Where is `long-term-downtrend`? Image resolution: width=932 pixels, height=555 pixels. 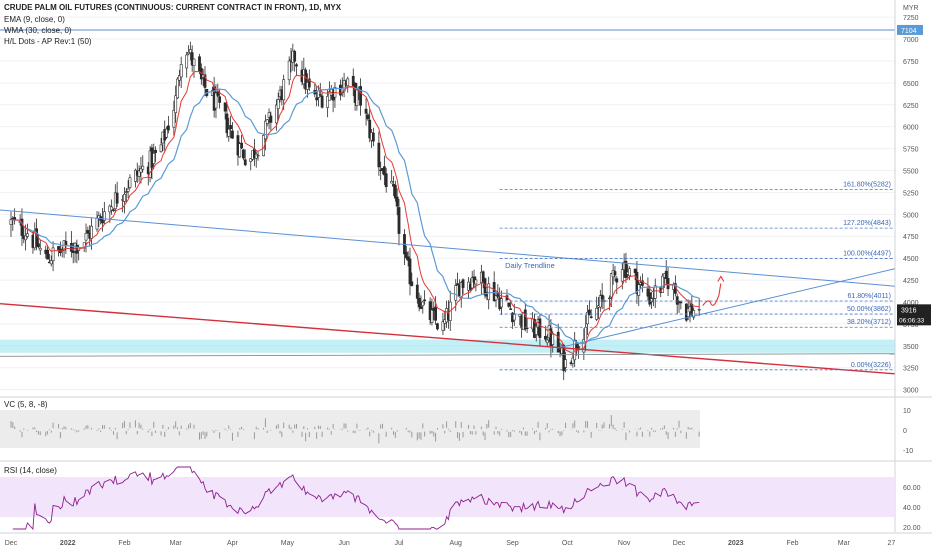
long-term-downtrend is located at coordinates (448, 339).